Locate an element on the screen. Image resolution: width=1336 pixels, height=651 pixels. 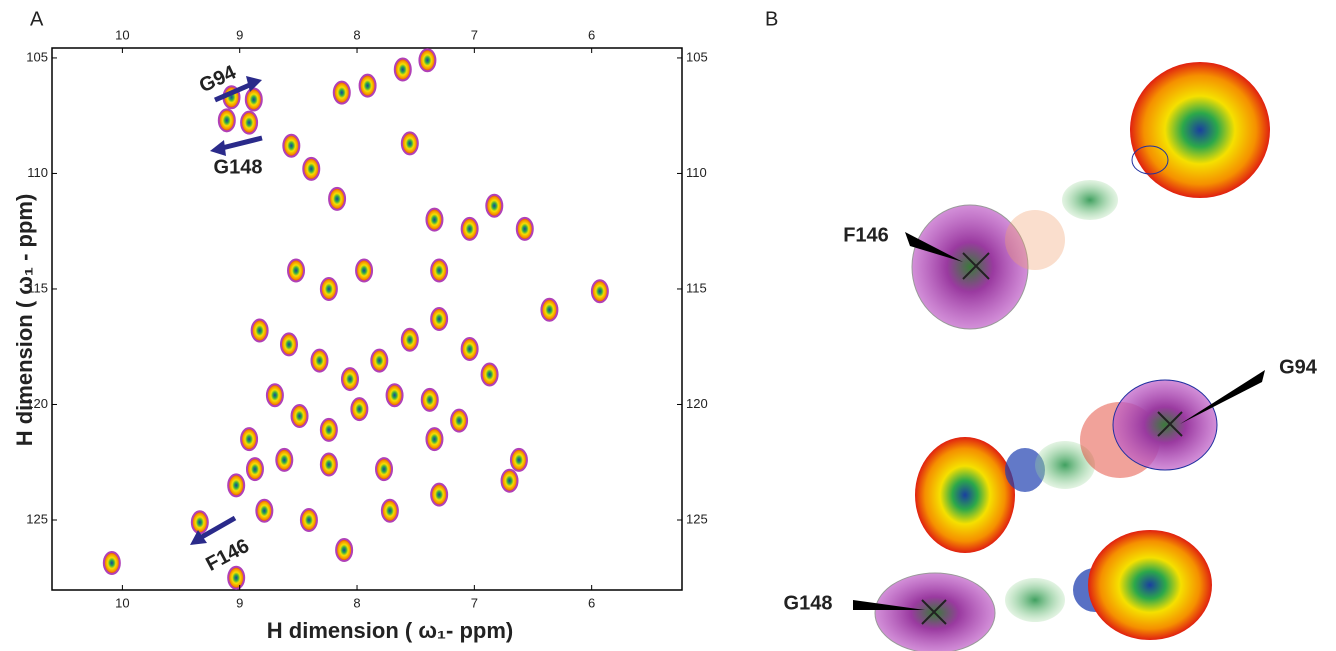
panel-label: B is located at coordinates (771, 19).